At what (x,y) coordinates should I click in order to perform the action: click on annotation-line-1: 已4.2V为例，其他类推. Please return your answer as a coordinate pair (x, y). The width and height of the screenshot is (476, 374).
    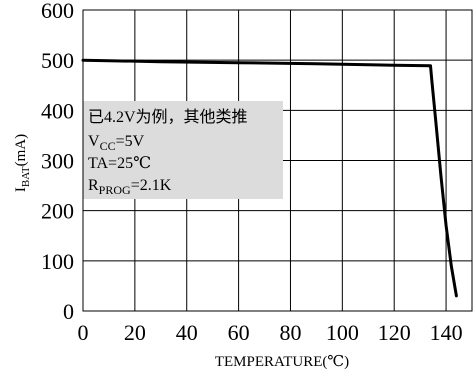
    Looking at the image, I should click on (168, 117).